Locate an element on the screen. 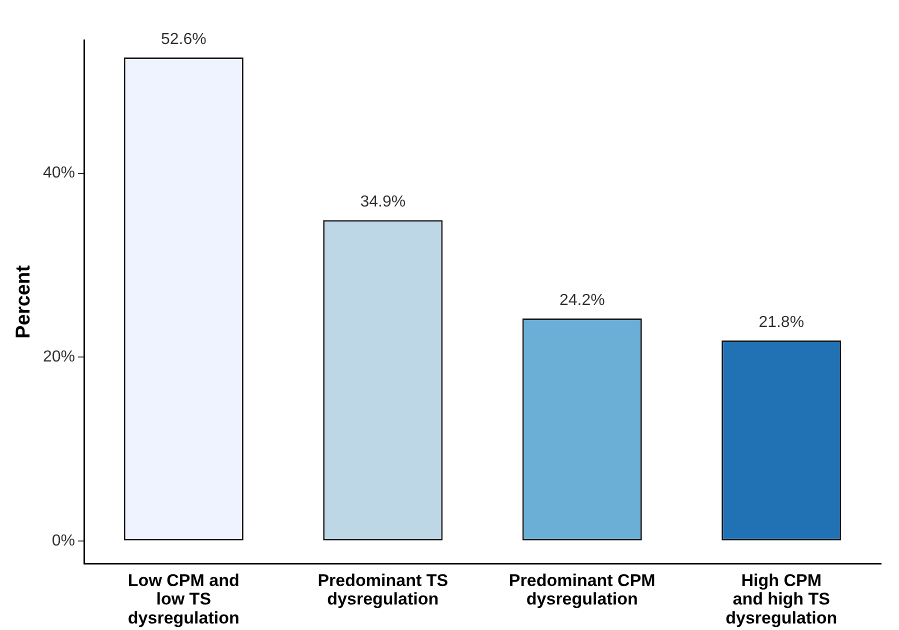 This screenshot has height=630, width=899. x-tick-label: Predominant CPM dysregulation is located at coordinates (582, 589).